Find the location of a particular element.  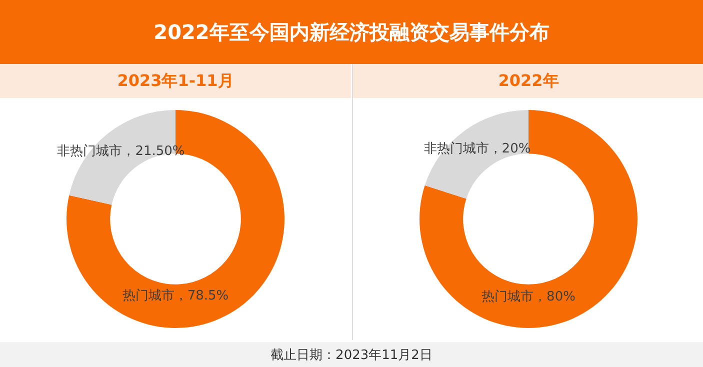

chart-subtitle: 2022年 is located at coordinates (528, 81).